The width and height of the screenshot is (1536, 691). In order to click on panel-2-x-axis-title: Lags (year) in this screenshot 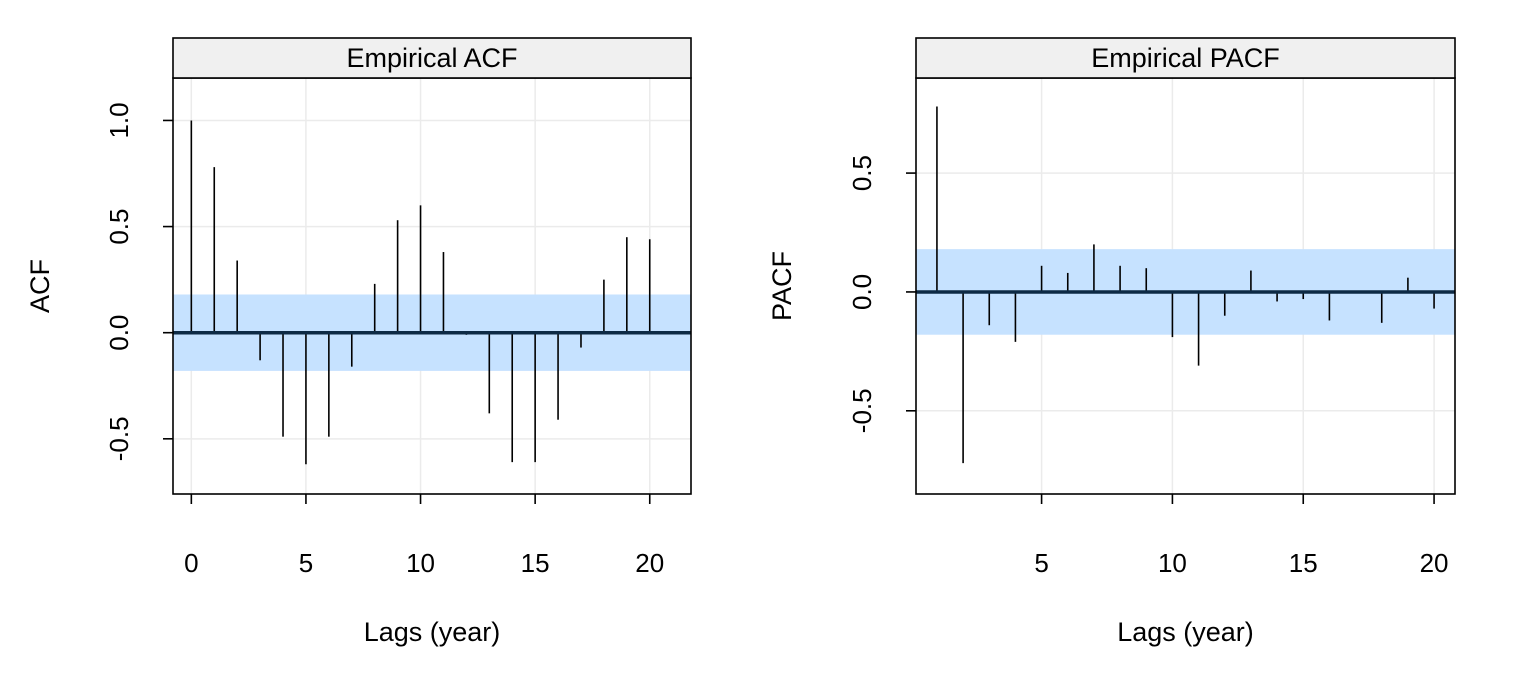, I will do `click(1185, 632)`.